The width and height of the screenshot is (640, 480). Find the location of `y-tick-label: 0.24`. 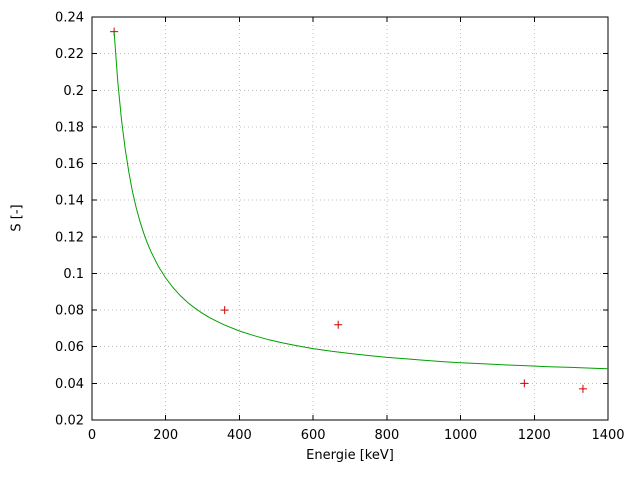

y-tick-label: 0.24 is located at coordinates (69, 18).